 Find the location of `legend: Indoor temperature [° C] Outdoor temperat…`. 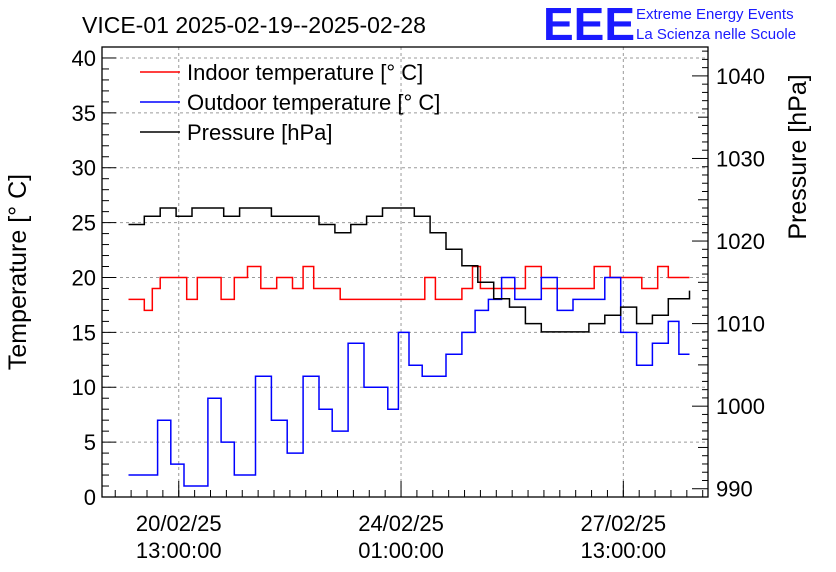

legend: Indoor temperature [° C] Outdoor temperat… is located at coordinates (290, 102).